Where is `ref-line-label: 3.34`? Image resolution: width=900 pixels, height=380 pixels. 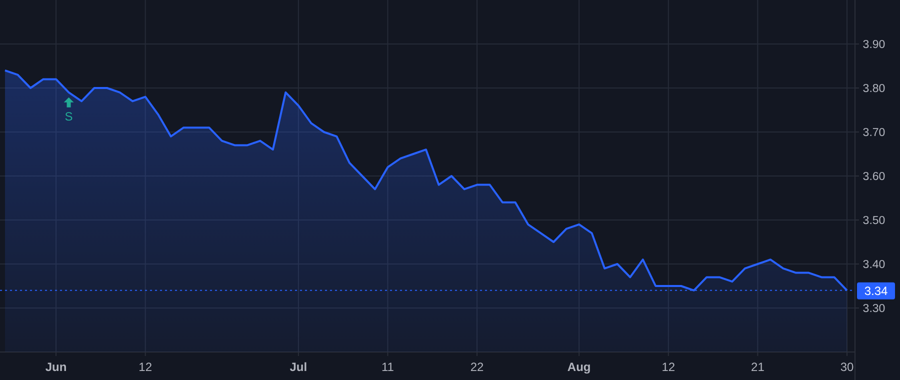 ref-line-label: 3.34 is located at coordinates (876, 291).